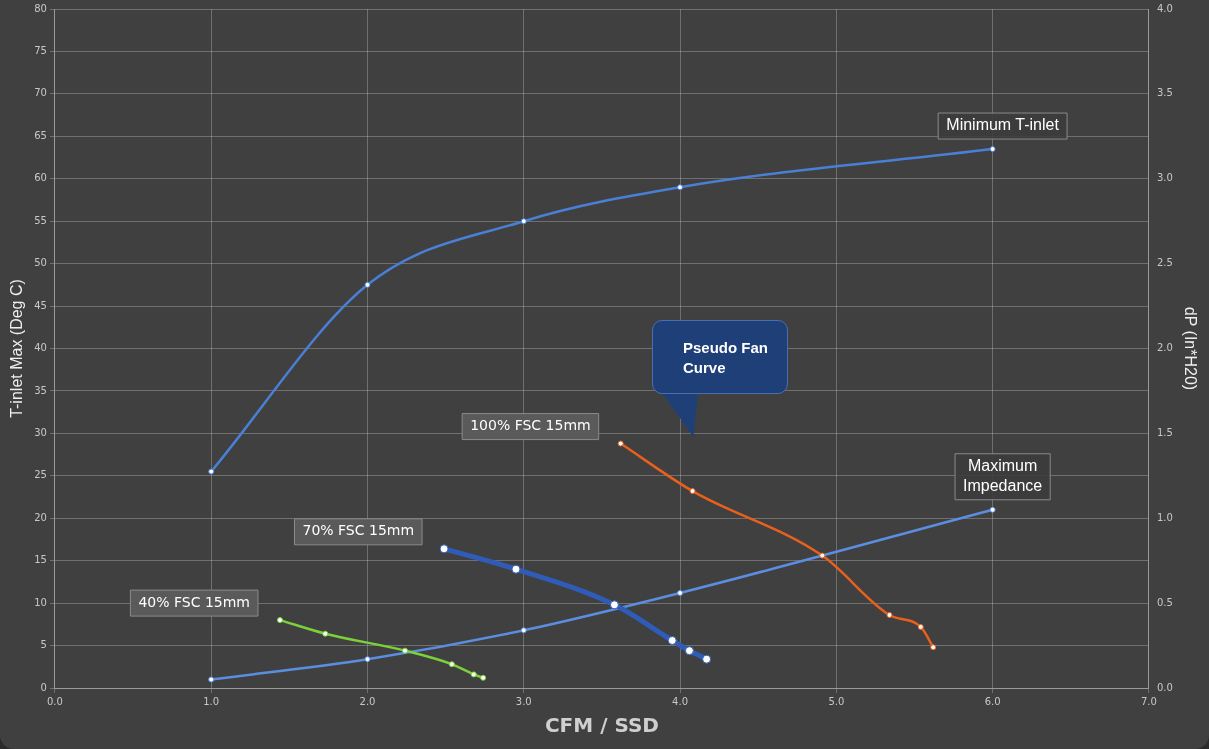  I want to click on series-label: 70% FSC 15mm, so click(358, 530).